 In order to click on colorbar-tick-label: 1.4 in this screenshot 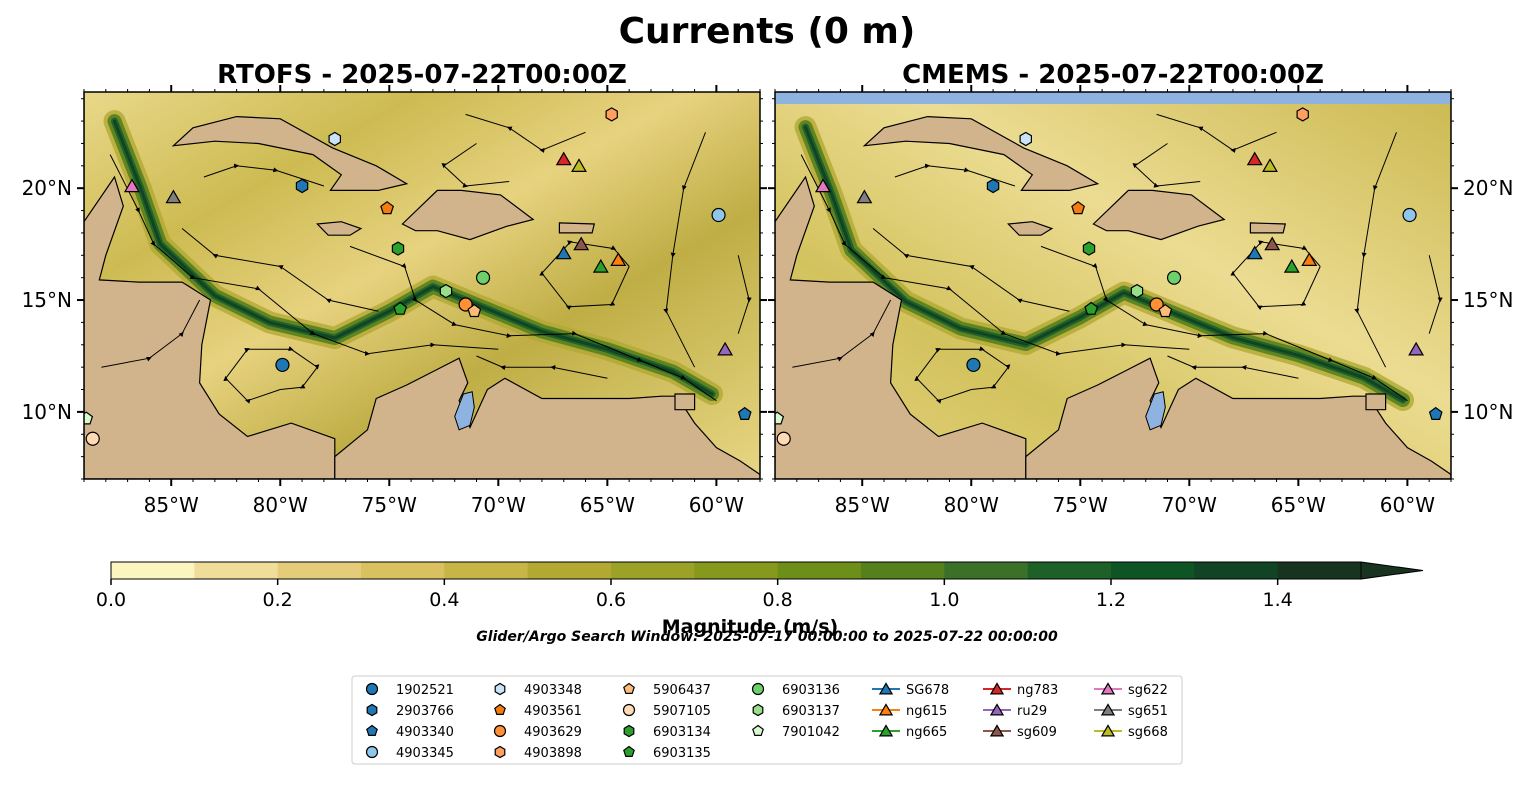, I will do `click(1278, 600)`.